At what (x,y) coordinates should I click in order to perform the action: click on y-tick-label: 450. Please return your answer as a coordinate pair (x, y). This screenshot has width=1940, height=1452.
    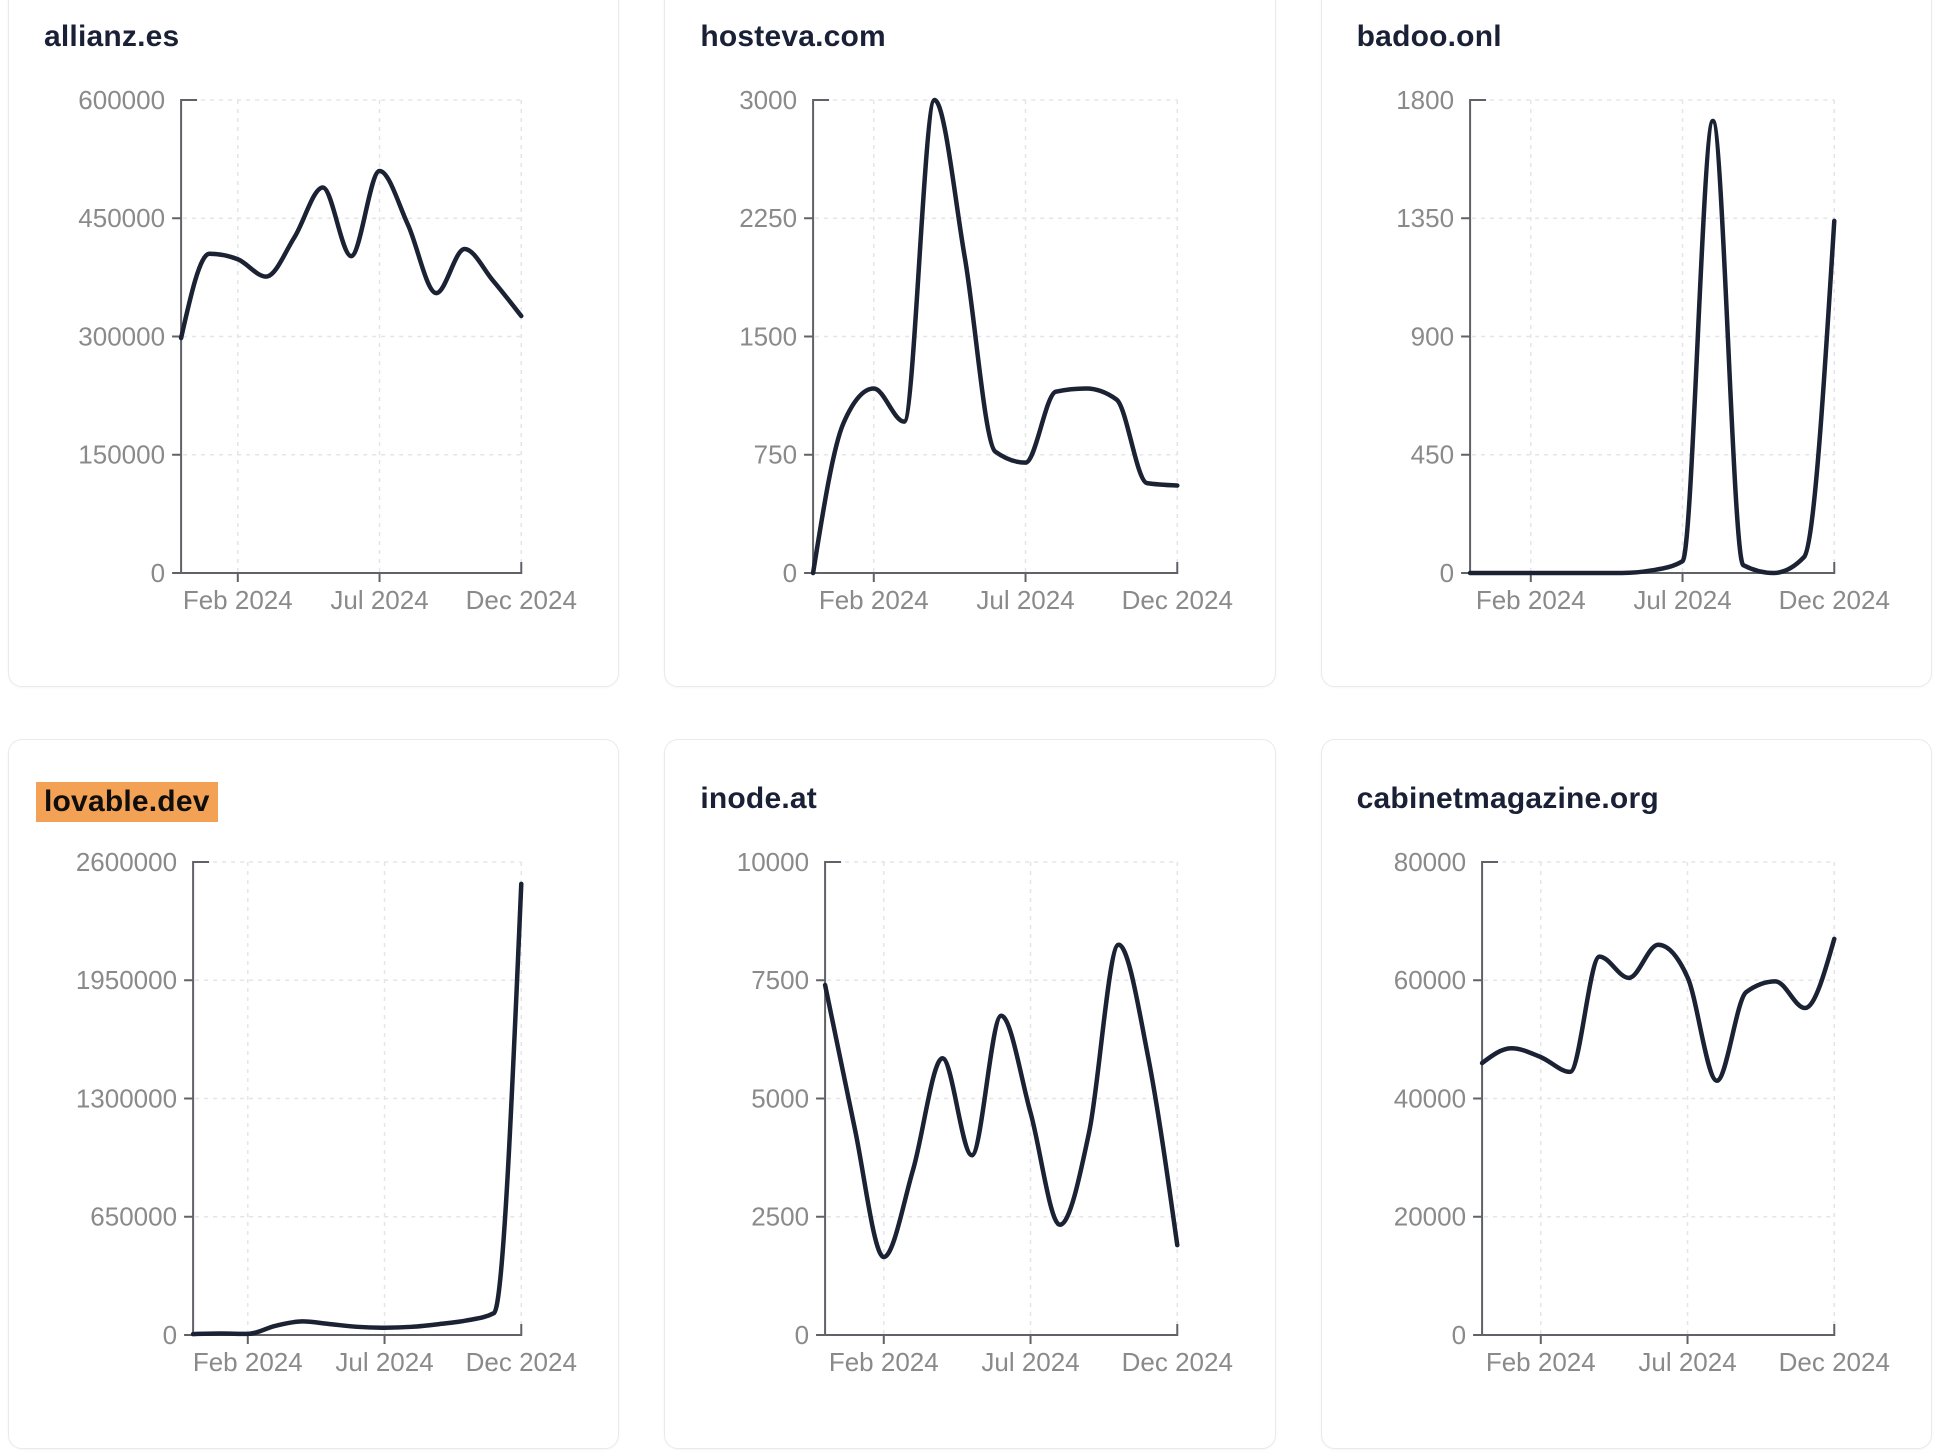
    Looking at the image, I should click on (1431, 455).